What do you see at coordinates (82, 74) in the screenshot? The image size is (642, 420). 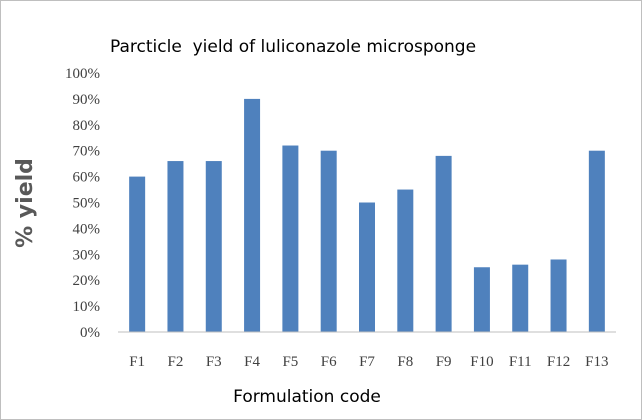 I see `y-tick-label: 100%` at bounding box center [82, 74].